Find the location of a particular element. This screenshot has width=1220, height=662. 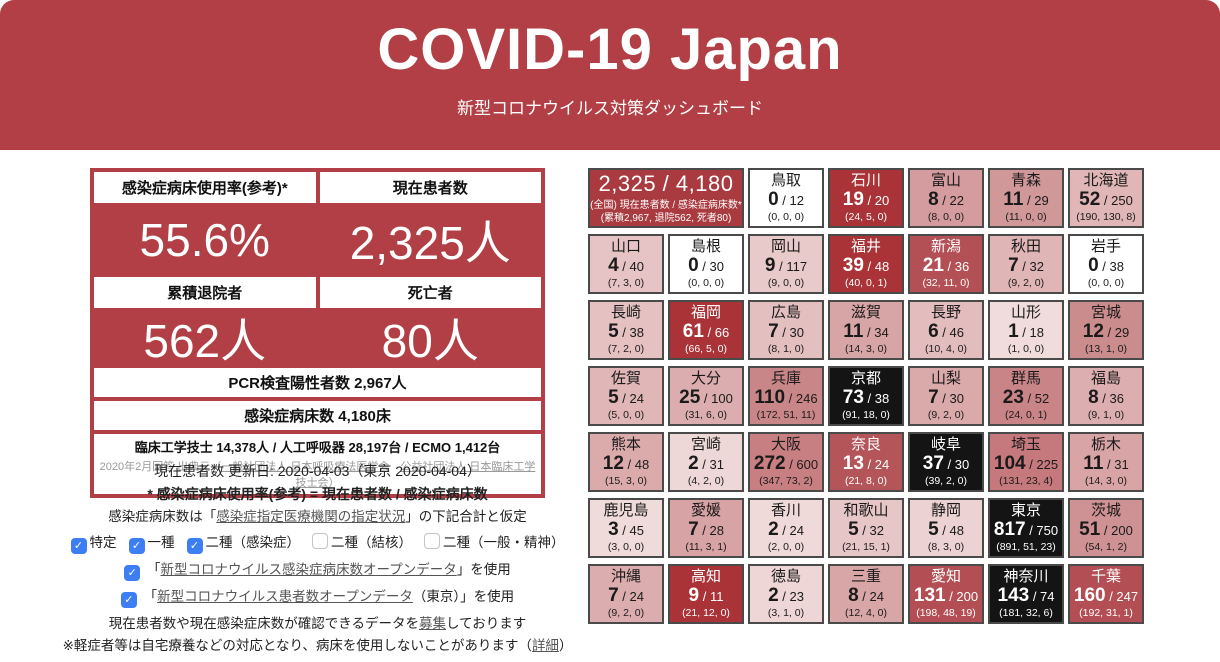

prefecture-name: 京都 is located at coordinates (865, 378).